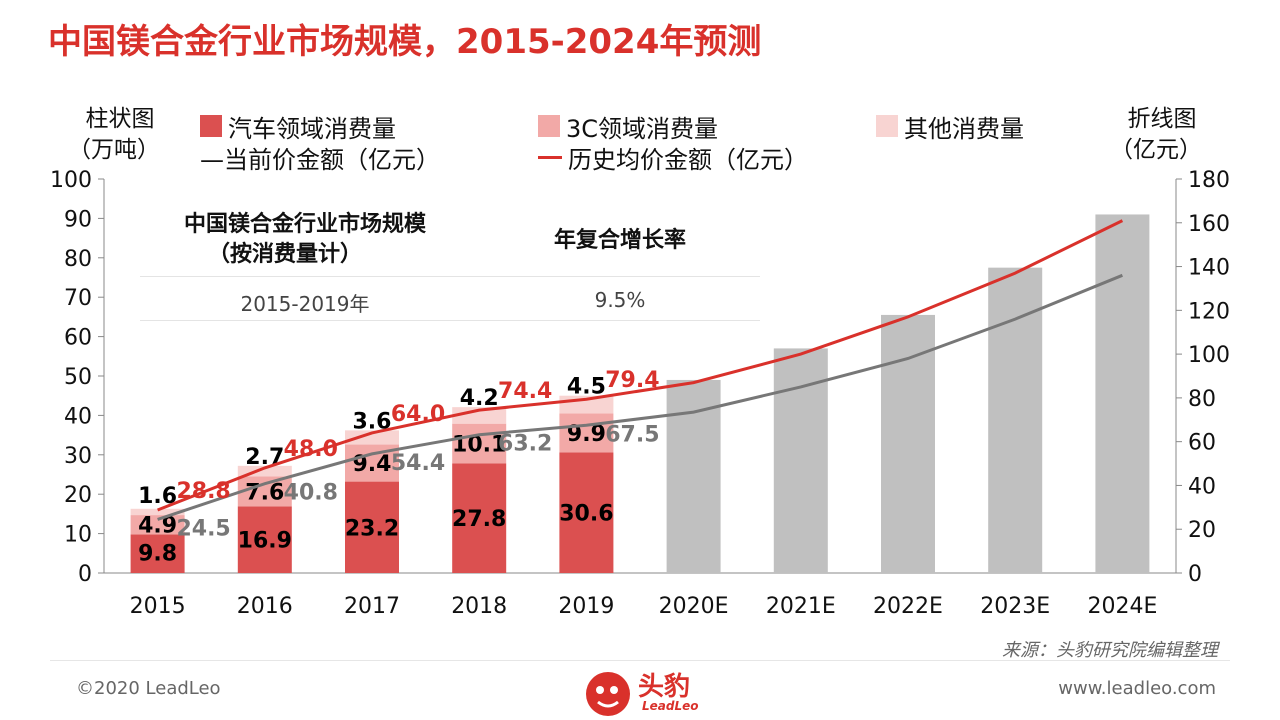  Describe the element at coordinates (908, 606) in the screenshot. I see `x-tick-label: 2022E` at that location.